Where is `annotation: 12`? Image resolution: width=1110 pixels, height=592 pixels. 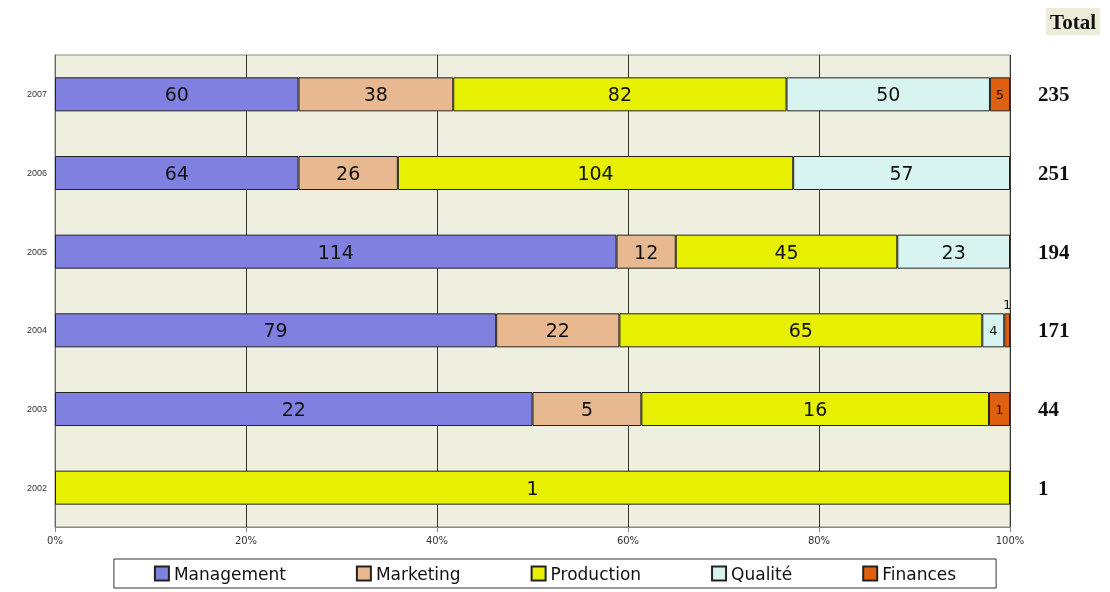
annotation: 12 is located at coordinates (646, 251).